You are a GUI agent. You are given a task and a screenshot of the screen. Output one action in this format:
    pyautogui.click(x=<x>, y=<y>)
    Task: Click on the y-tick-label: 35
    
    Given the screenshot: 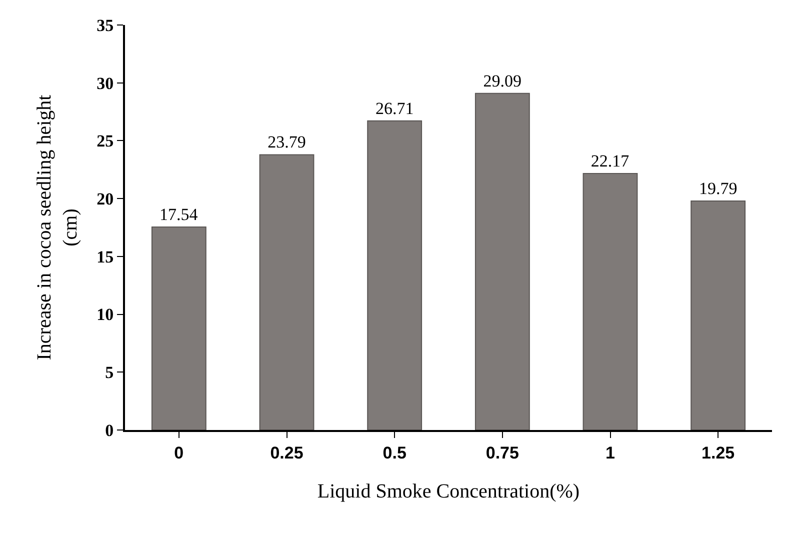 What is the action you would take?
    pyautogui.click(x=105, y=25)
    